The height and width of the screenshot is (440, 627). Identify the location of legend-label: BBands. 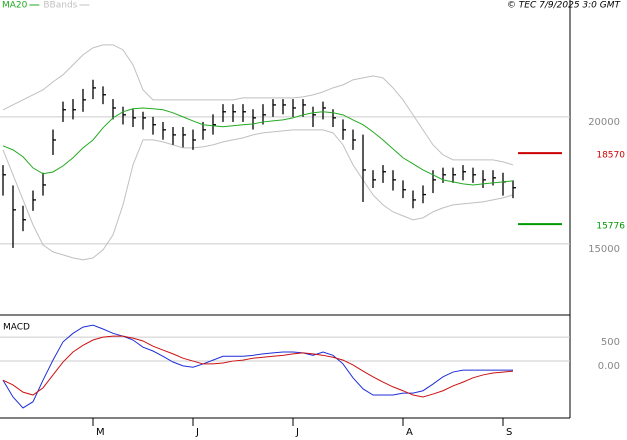
(60, 6).